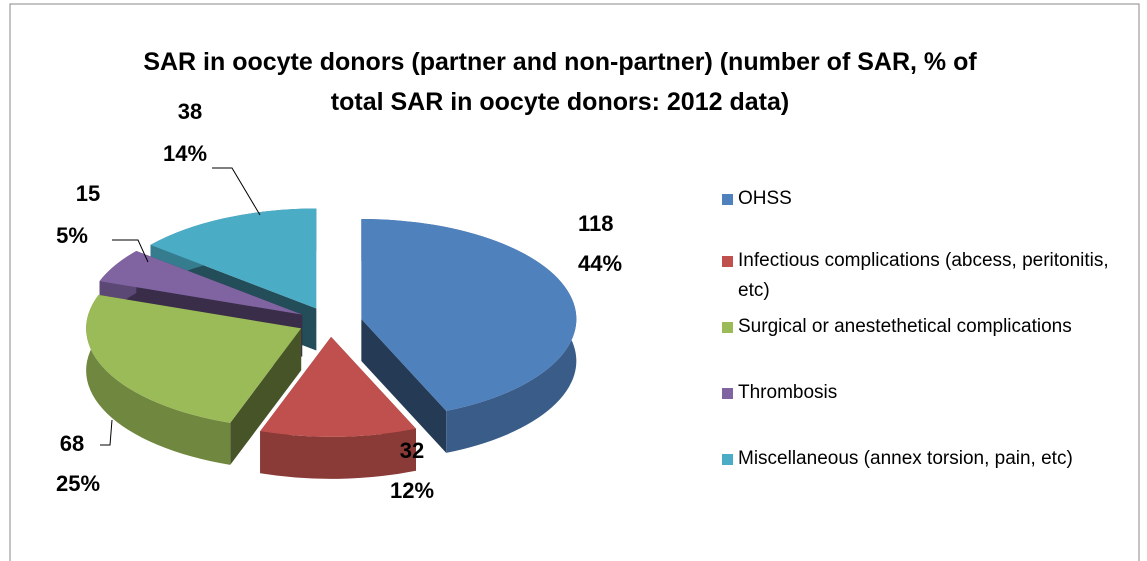 The width and height of the screenshot is (1147, 561). Describe the element at coordinates (600, 263) in the screenshot. I see `data-label-percent: 44%` at that location.